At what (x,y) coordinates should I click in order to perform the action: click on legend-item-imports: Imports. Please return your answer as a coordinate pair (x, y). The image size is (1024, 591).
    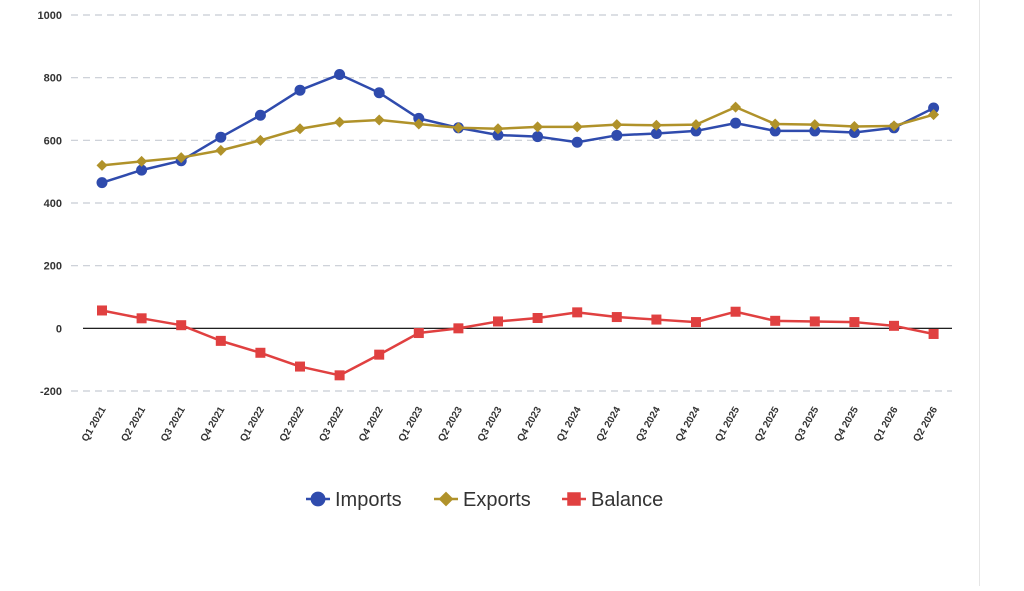
    Looking at the image, I should click on (354, 500).